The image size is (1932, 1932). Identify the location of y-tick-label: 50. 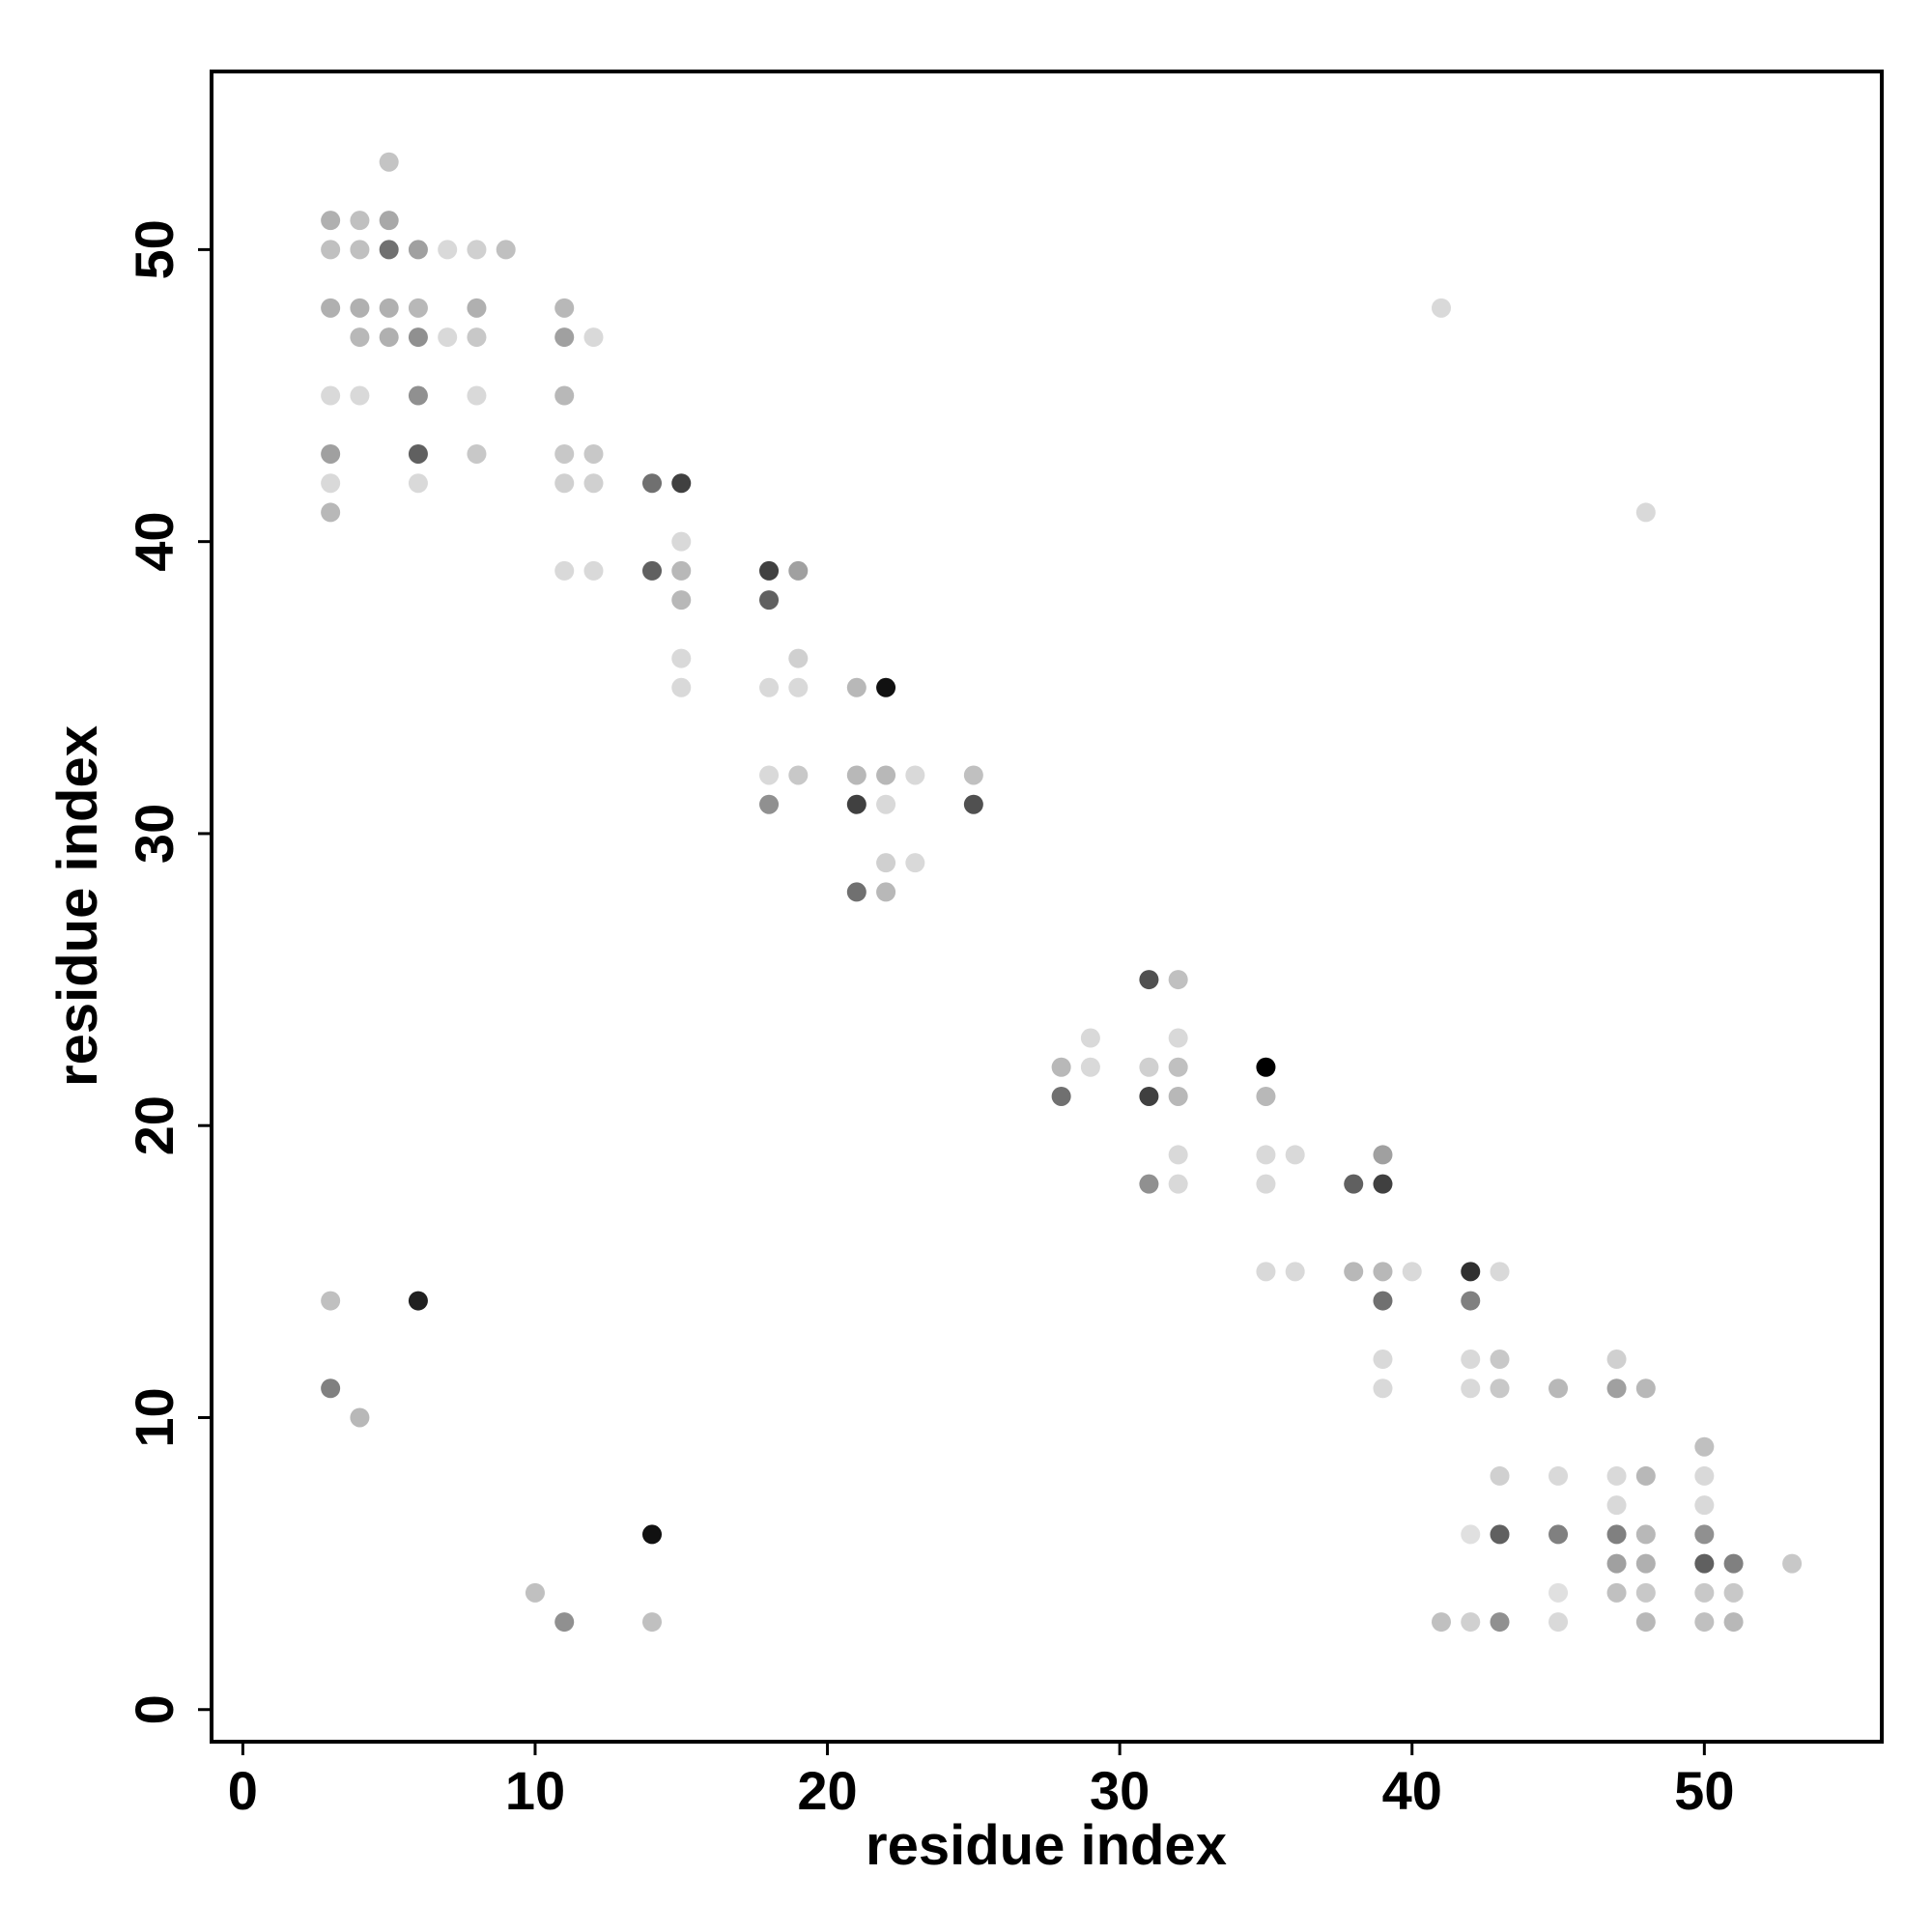
(154, 249).